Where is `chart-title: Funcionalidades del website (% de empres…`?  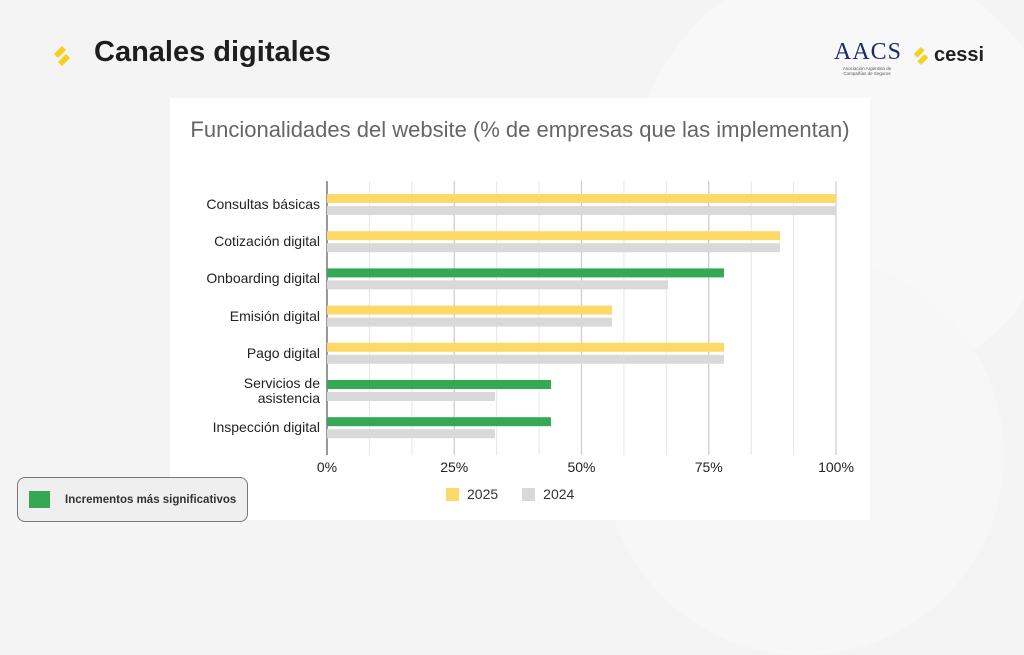 chart-title: Funcionalidades del website (% de empres… is located at coordinates (520, 129).